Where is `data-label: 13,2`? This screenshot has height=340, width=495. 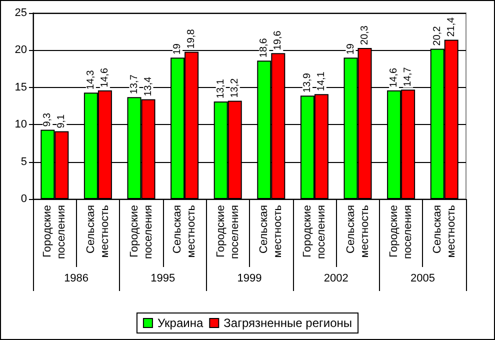
data-label: 13,2 is located at coordinates (234, 88).